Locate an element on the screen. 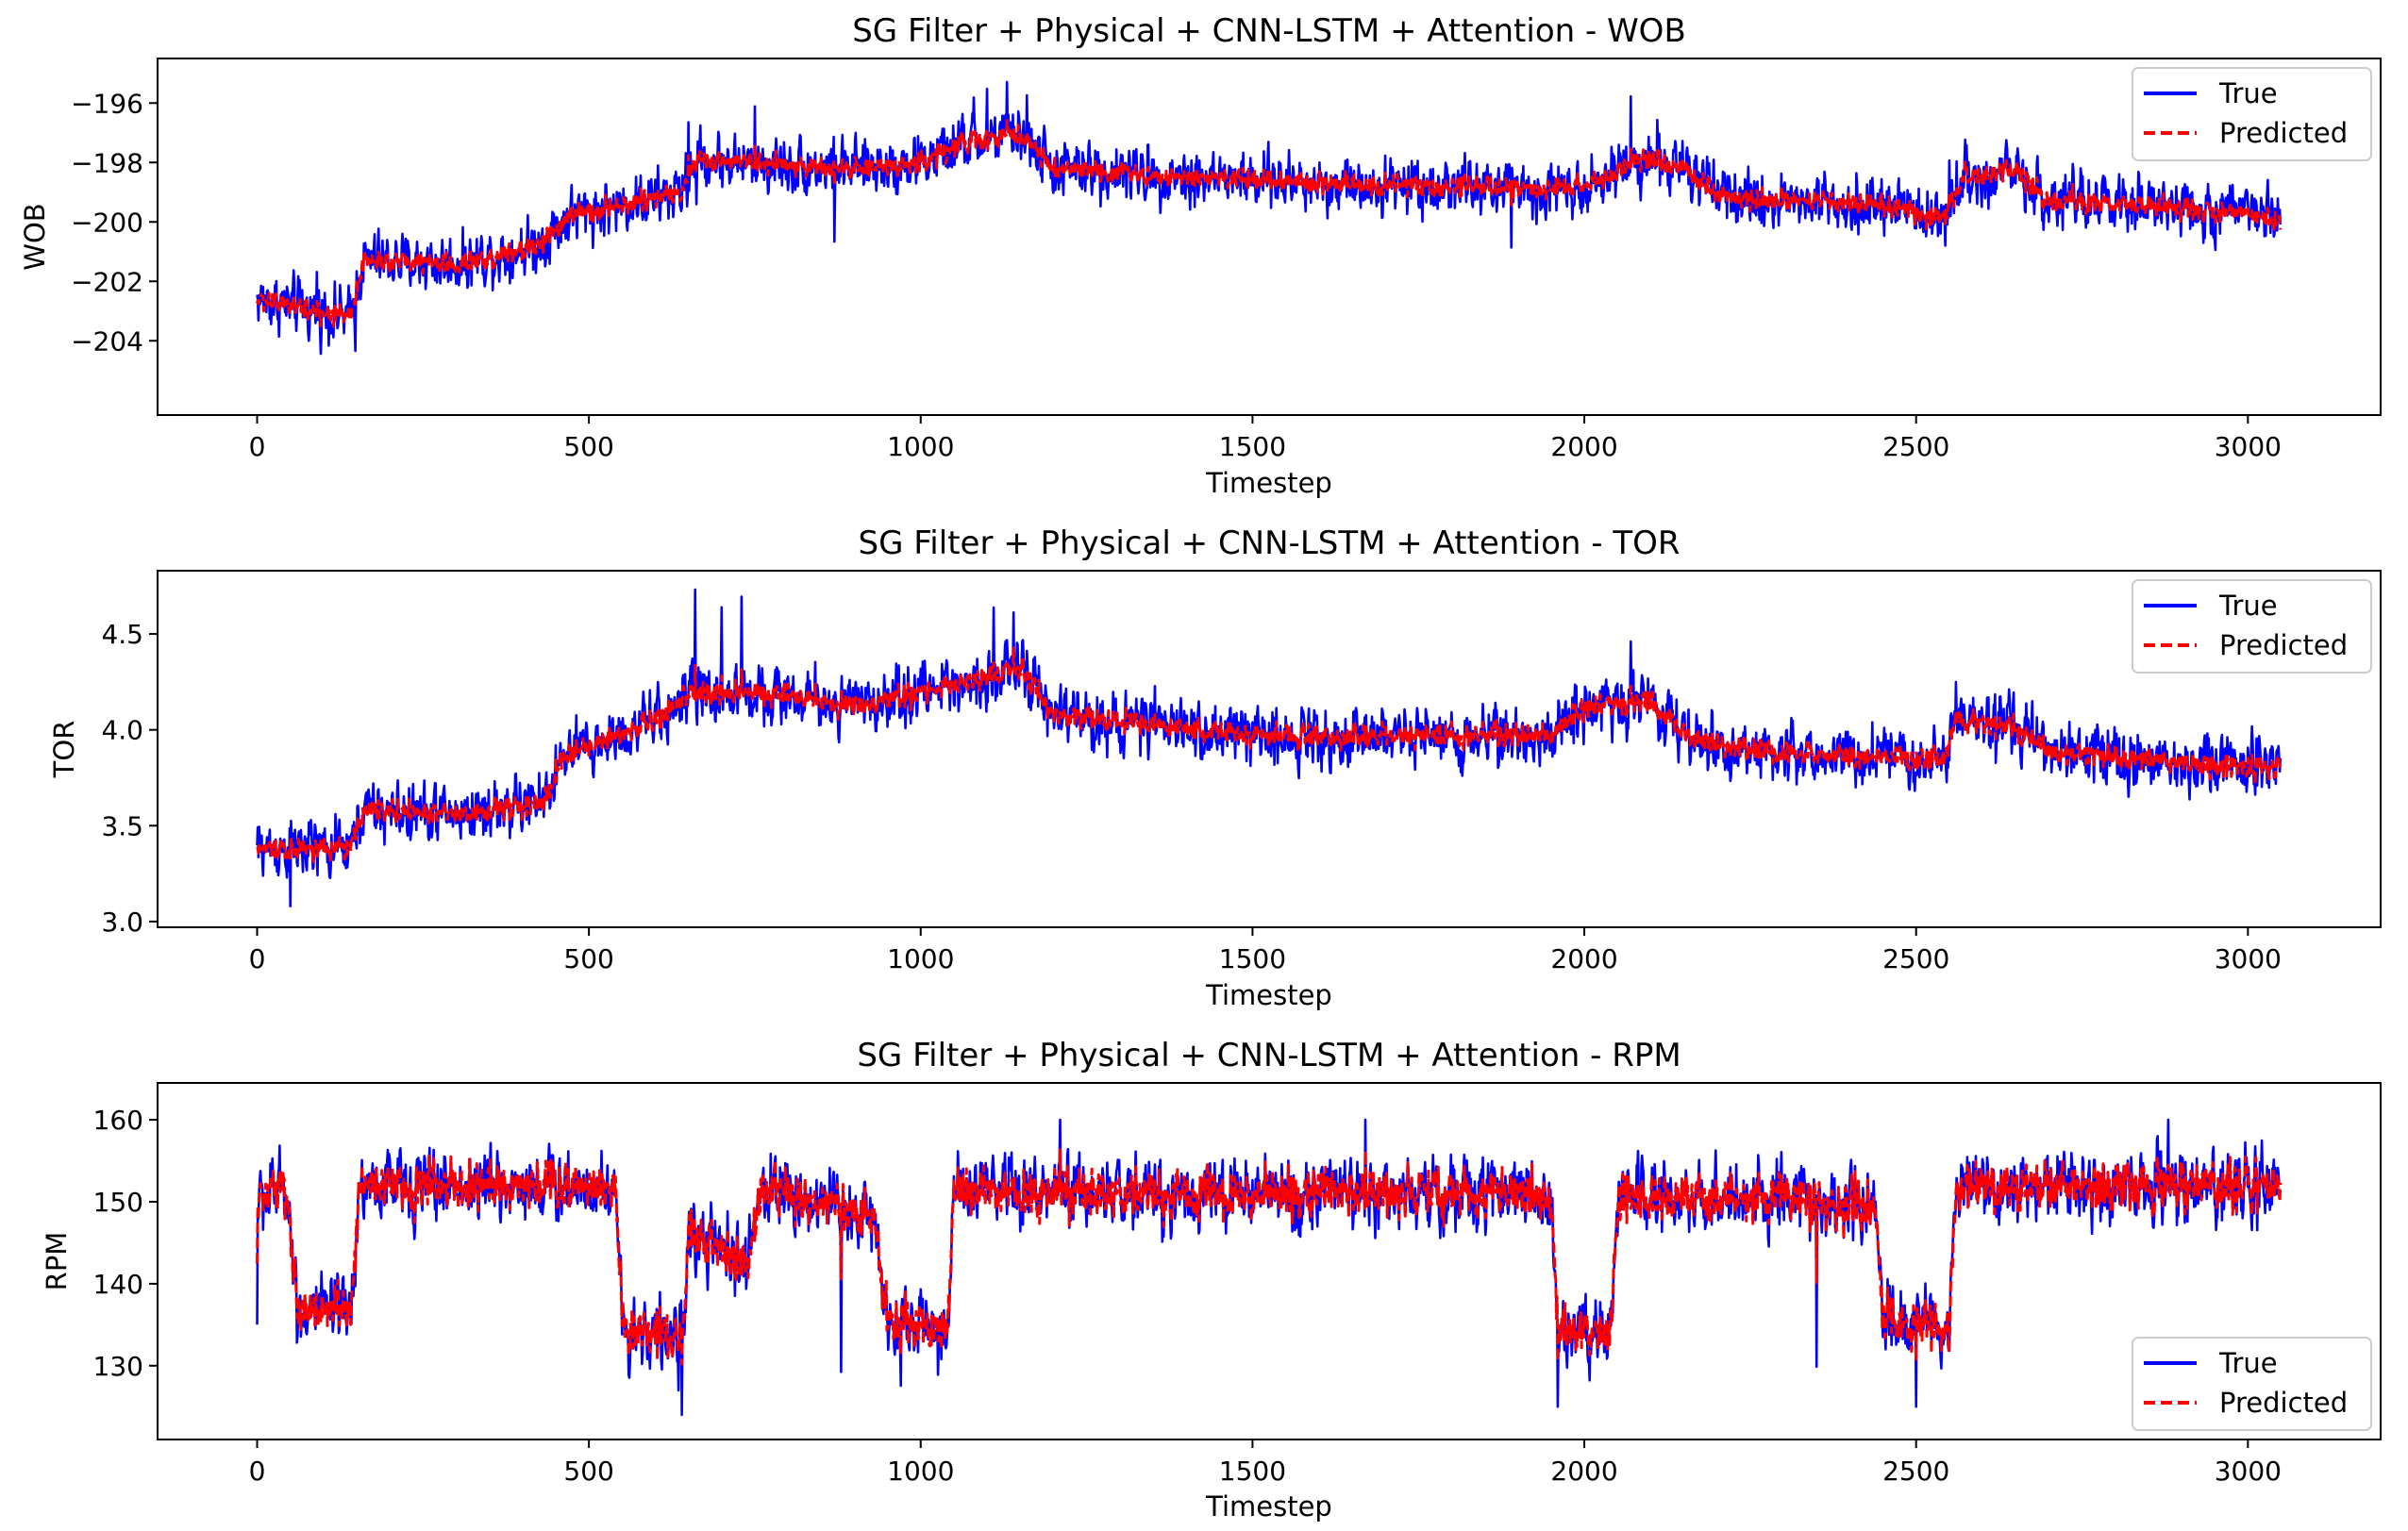  rpm-x-tick-label: 1000 is located at coordinates (920, 1472).